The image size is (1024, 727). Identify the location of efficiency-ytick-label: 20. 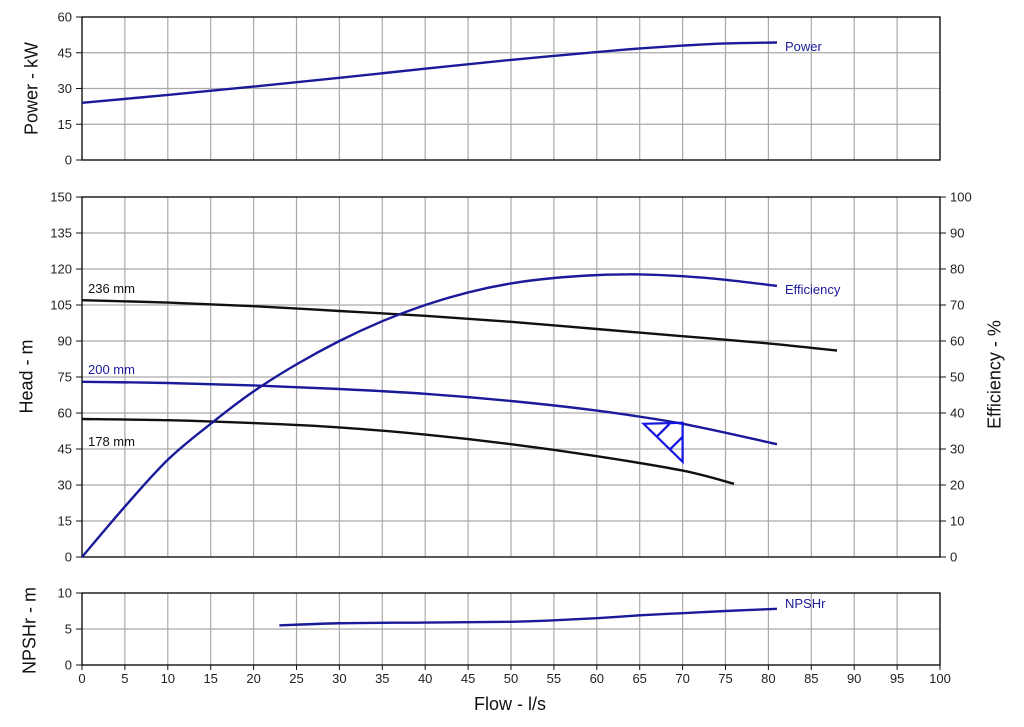
(957, 485).